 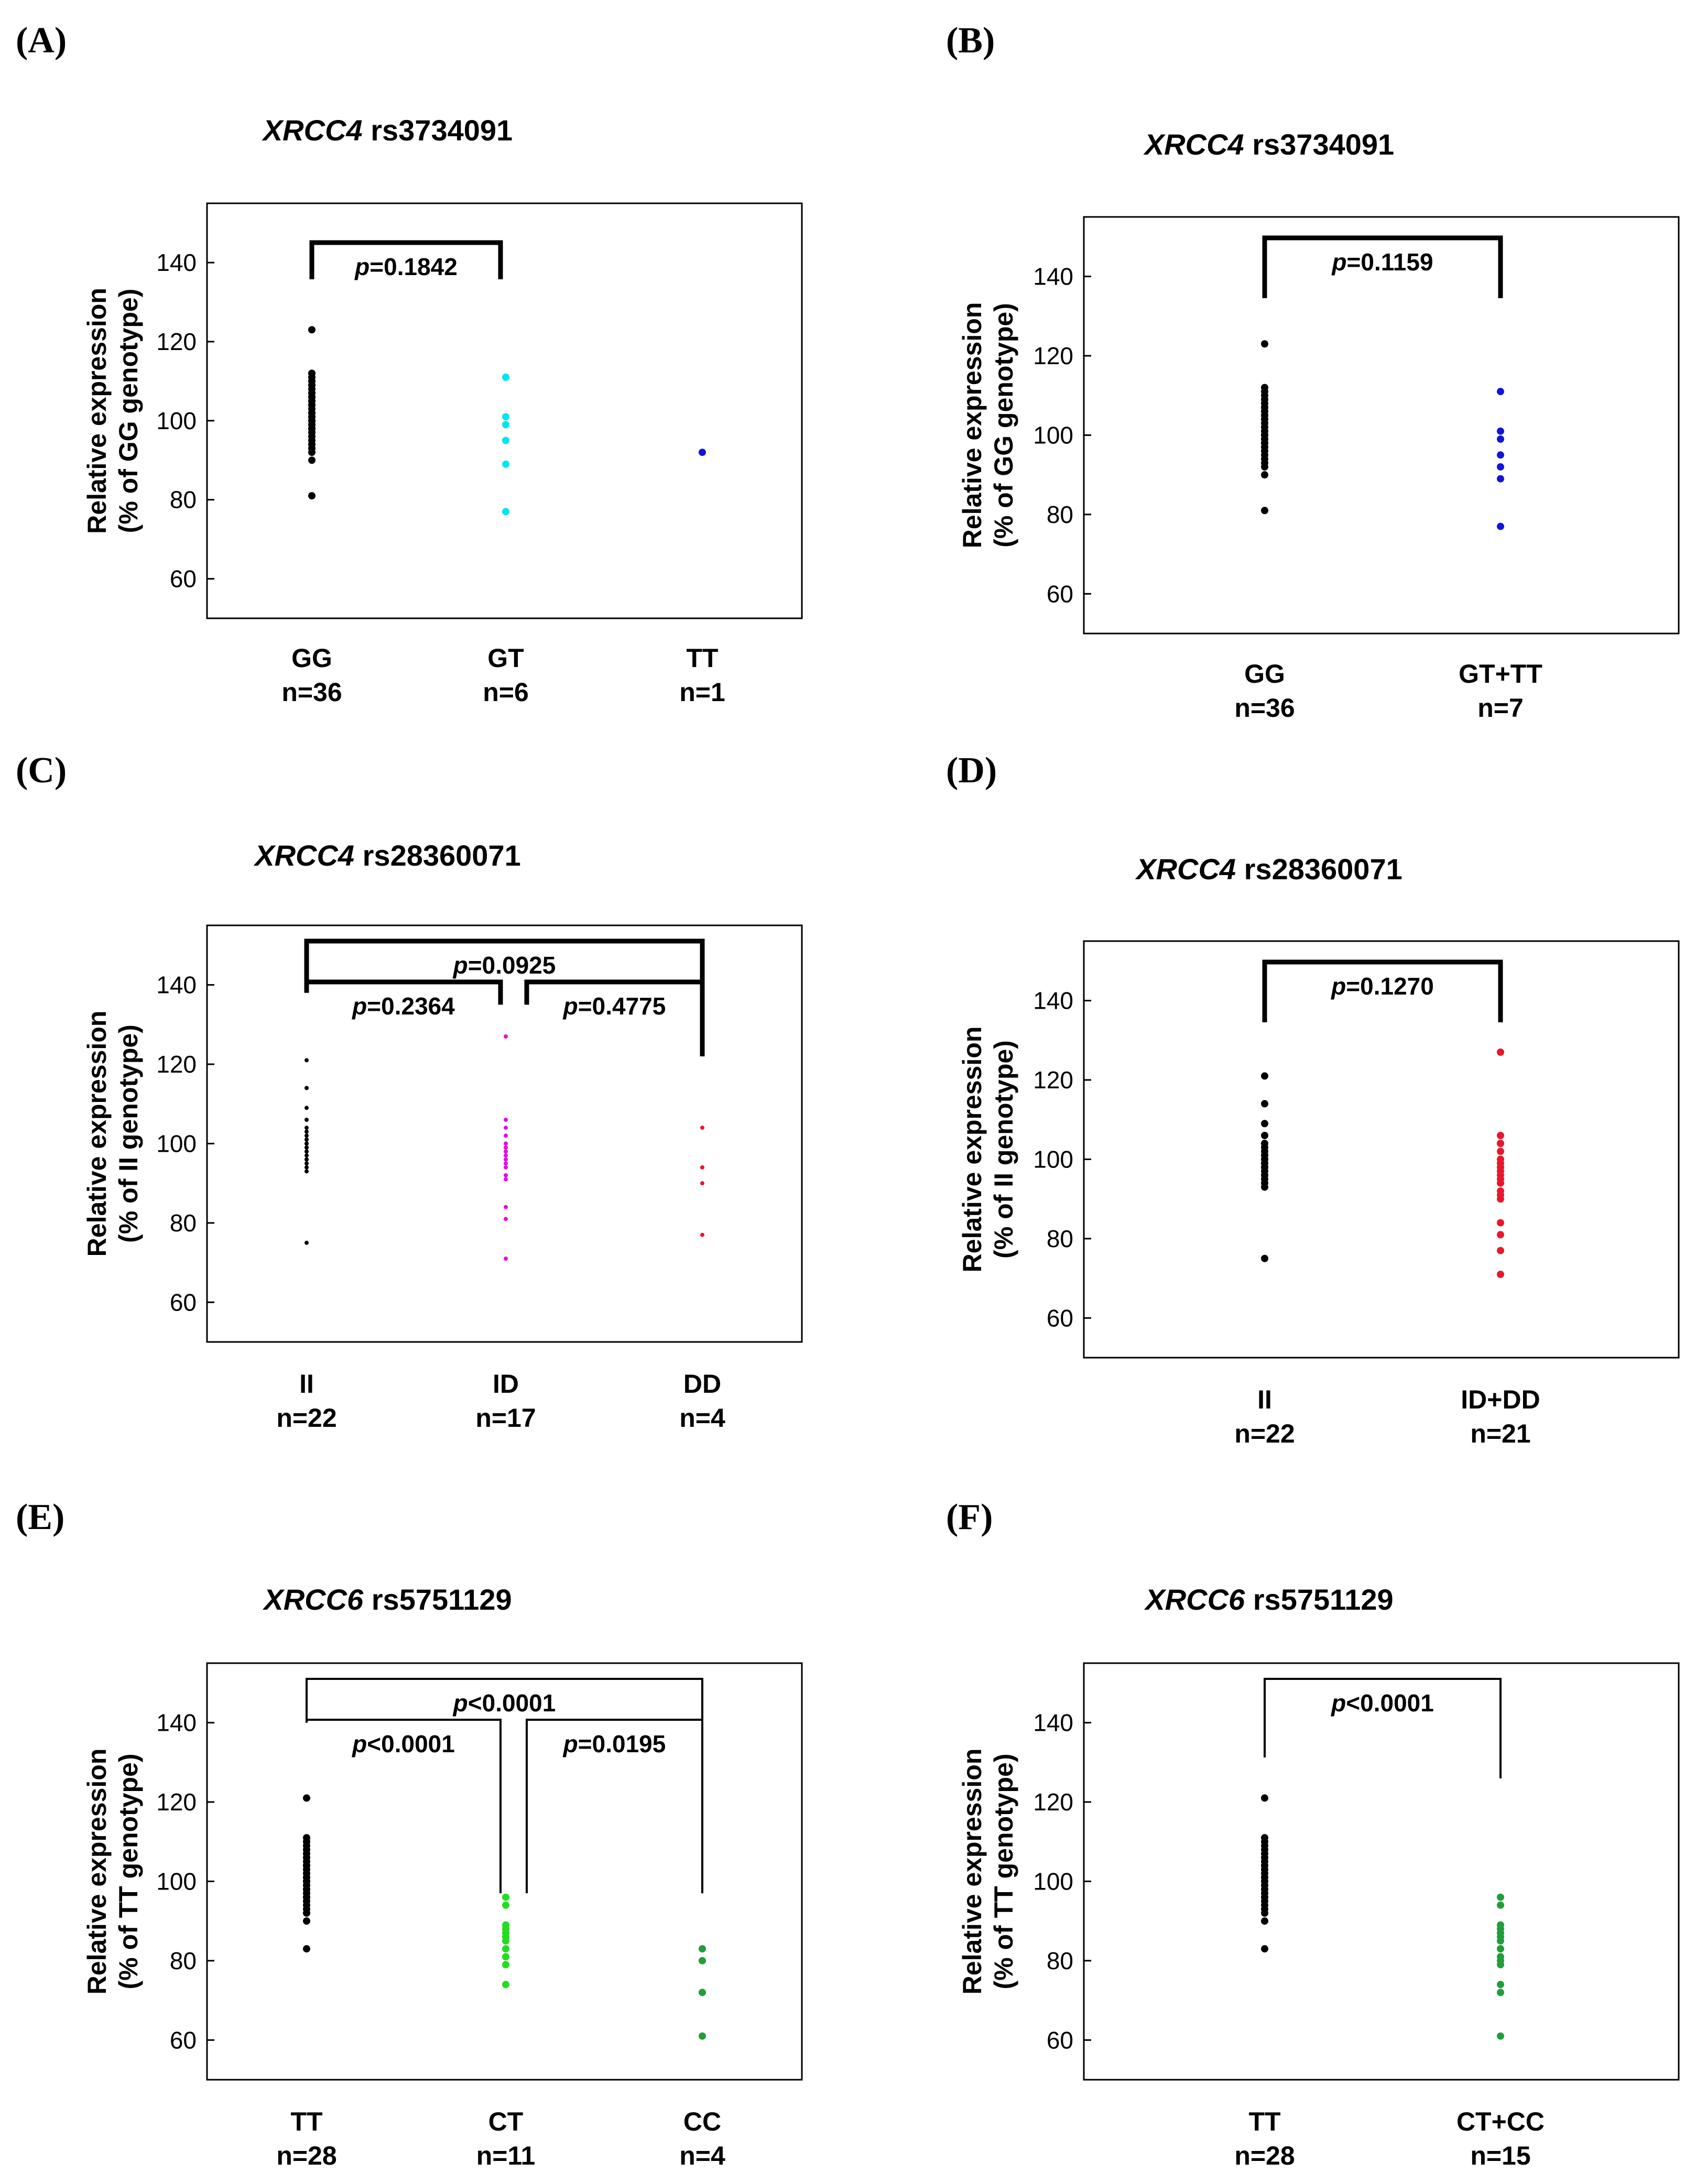 I want to click on category-n-label: n=22, so click(x=1264, y=1434).